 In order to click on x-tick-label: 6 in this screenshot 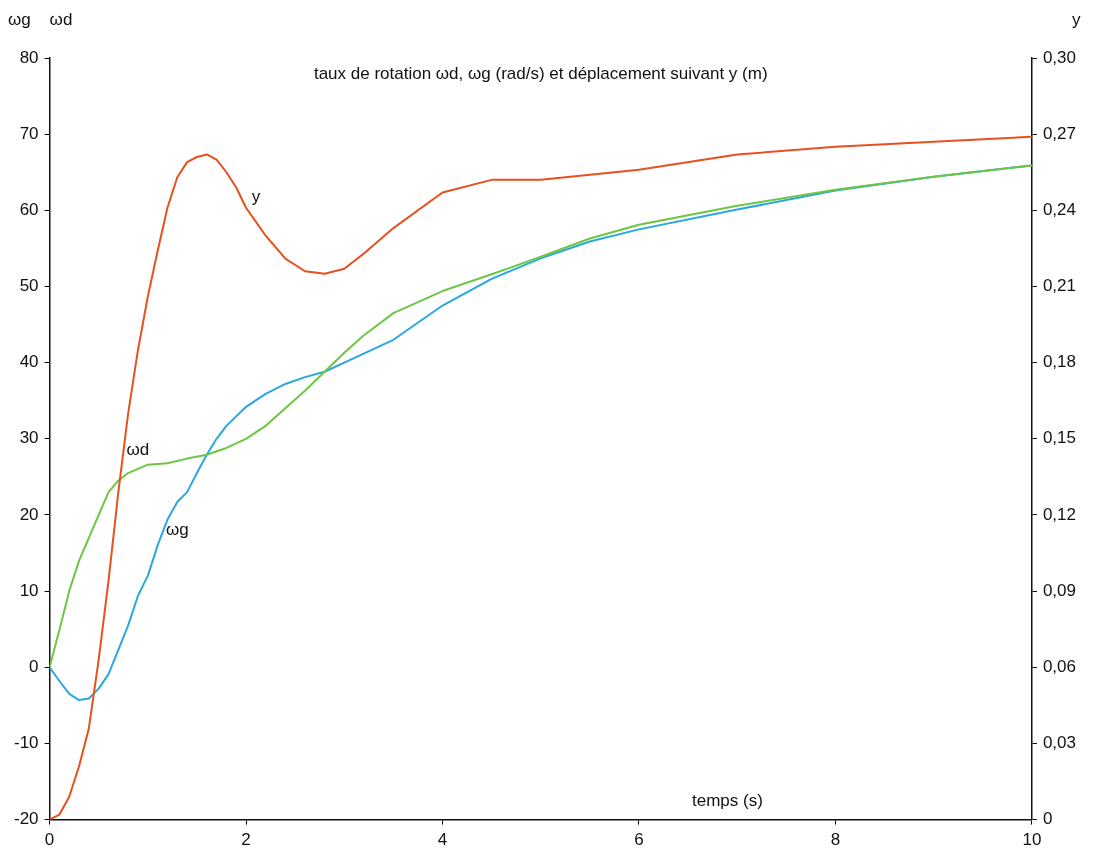, I will do `click(639, 840)`.